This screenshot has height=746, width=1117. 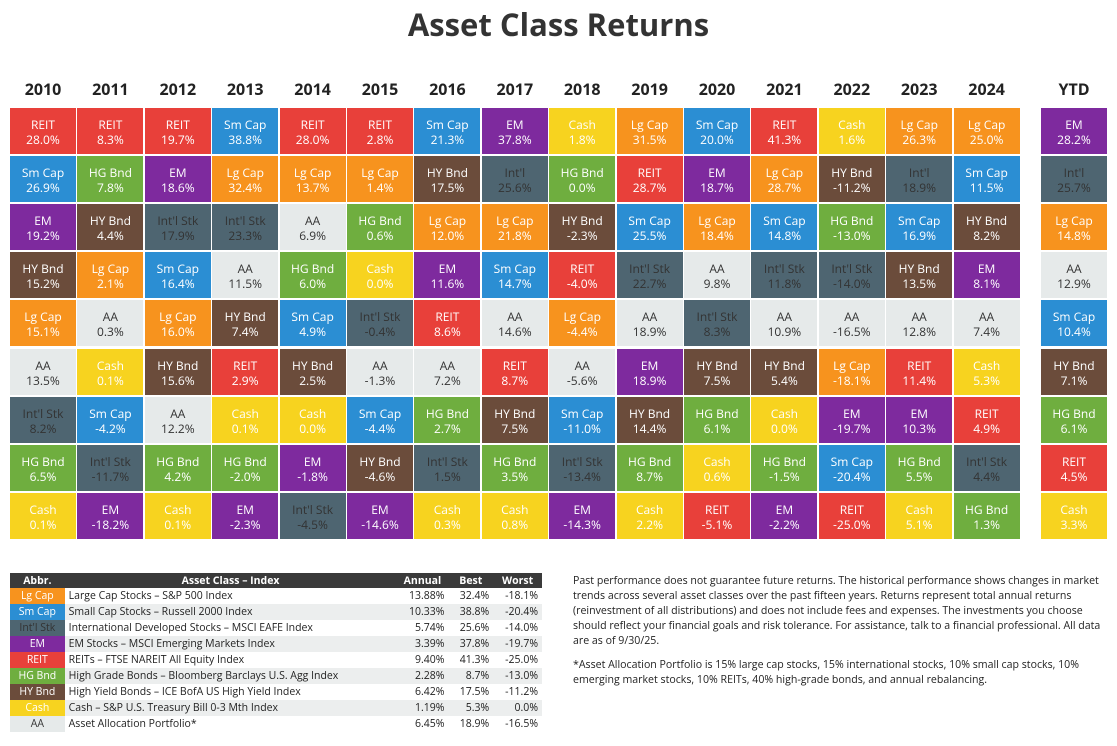 What do you see at coordinates (521, 596) in the screenshot?
I see `legend-worst: -18.1%` at bounding box center [521, 596].